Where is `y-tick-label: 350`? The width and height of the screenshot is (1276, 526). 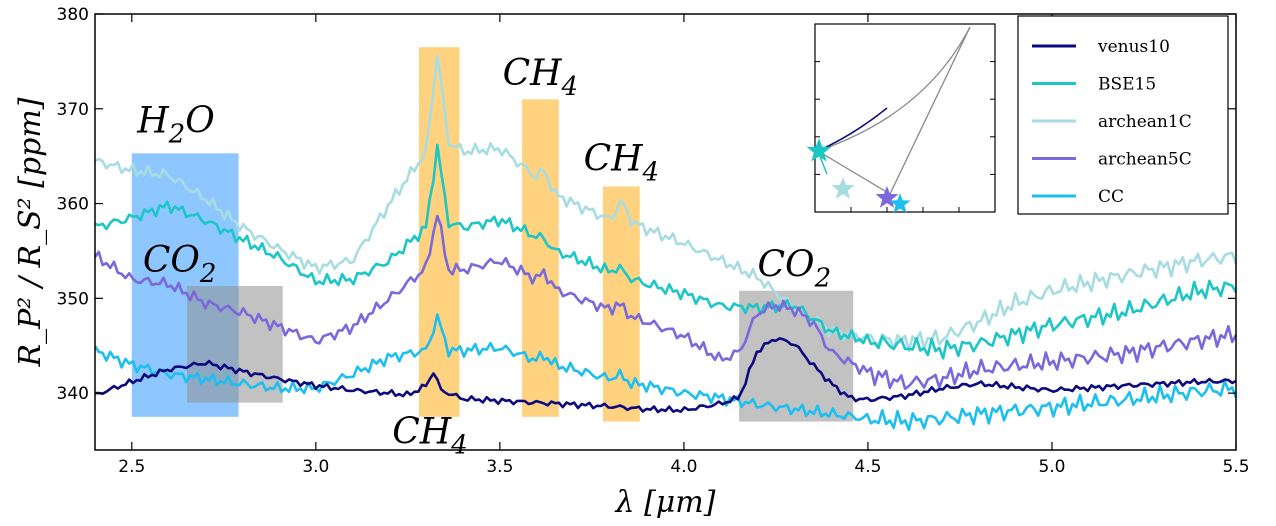 y-tick-label: 350 is located at coordinates (73, 299).